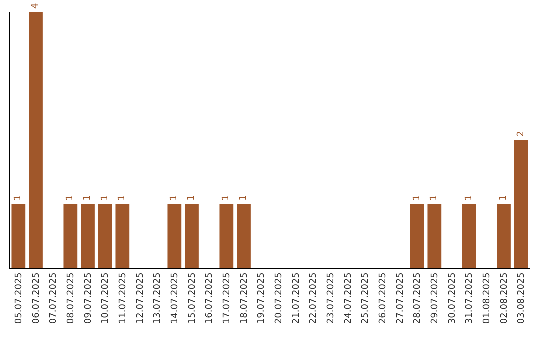 Image resolution: width=540 pixels, height=340 pixels. I want to click on x-tick-label: 03.08.2025, so click(522, 298).